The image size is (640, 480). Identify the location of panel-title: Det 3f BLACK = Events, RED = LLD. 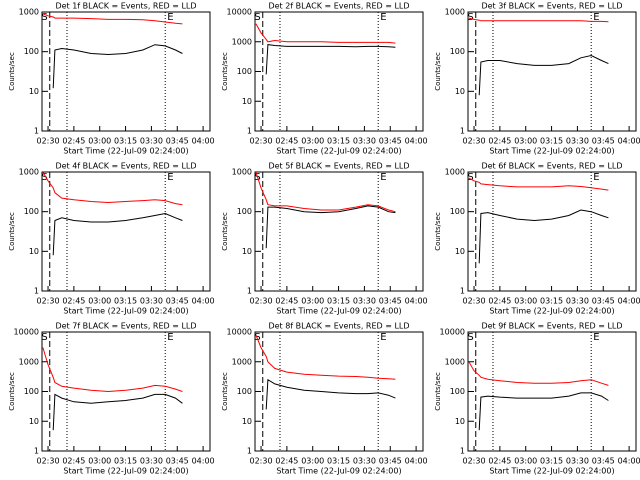
(551, 6).